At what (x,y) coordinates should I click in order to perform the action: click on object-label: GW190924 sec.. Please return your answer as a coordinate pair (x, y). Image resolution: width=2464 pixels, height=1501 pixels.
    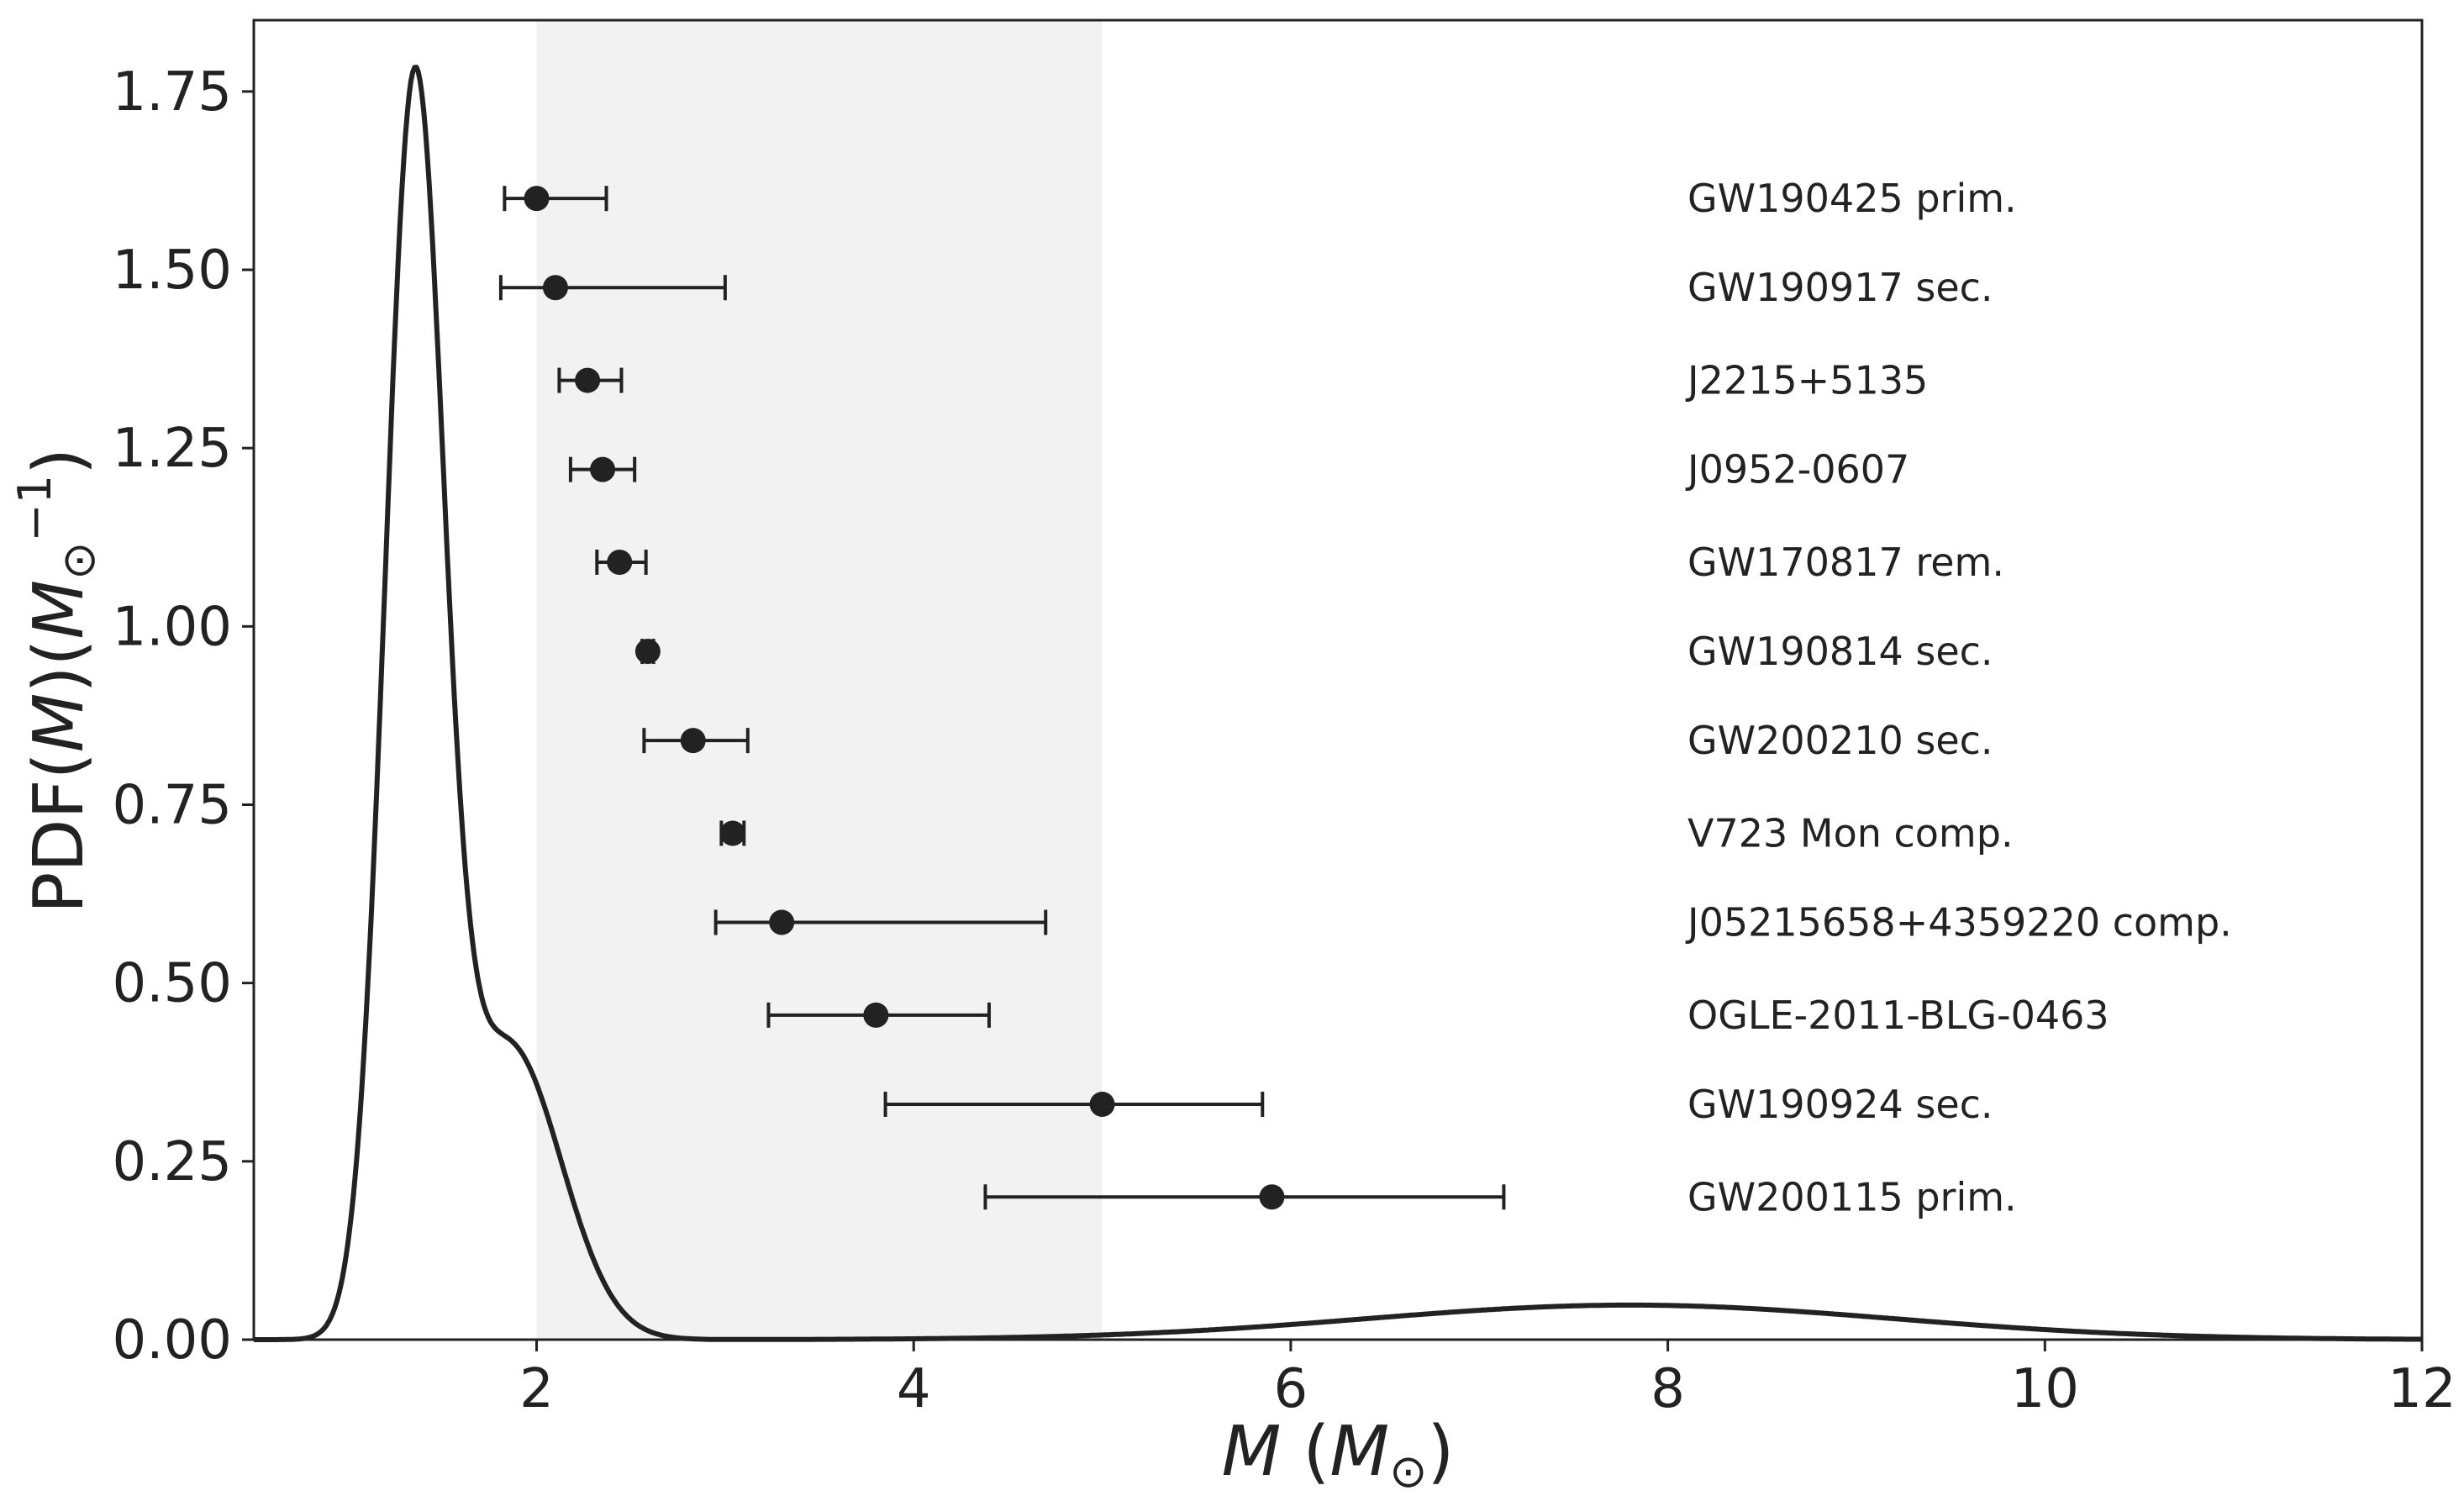
    Looking at the image, I should click on (1840, 1104).